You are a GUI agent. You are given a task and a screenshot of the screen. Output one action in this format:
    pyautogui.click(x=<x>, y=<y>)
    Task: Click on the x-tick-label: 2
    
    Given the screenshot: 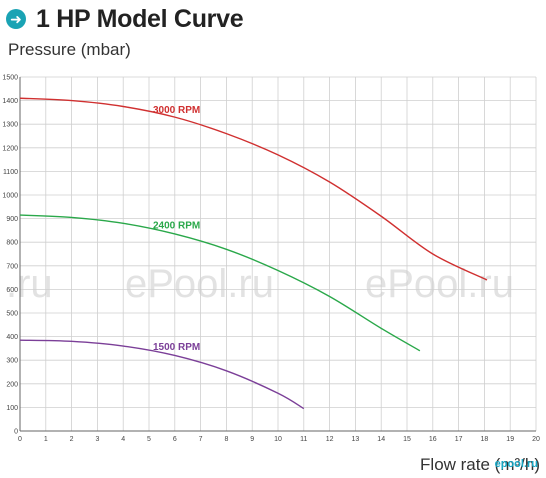 What is the action you would take?
    pyautogui.click(x=72, y=439)
    